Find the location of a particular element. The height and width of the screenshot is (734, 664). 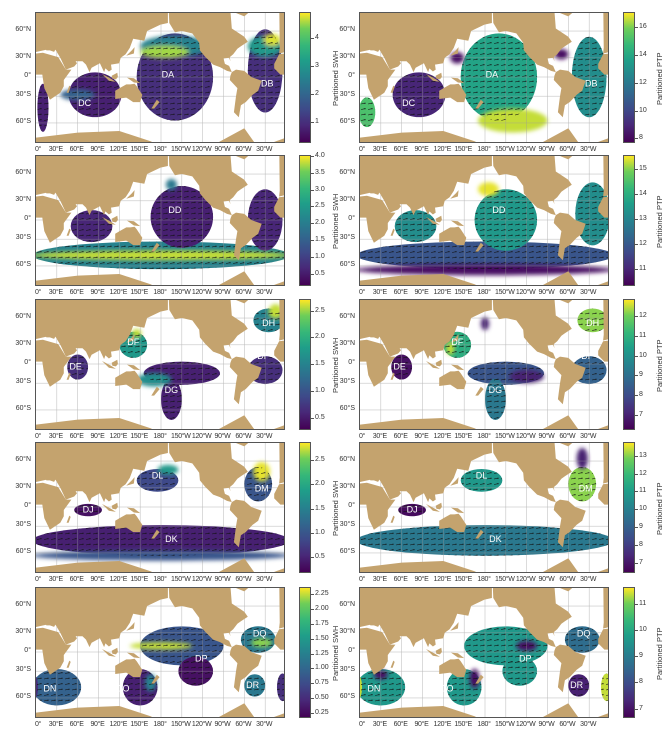

colorbar-tick-label: 1.5 is located at coordinates (320, 364).